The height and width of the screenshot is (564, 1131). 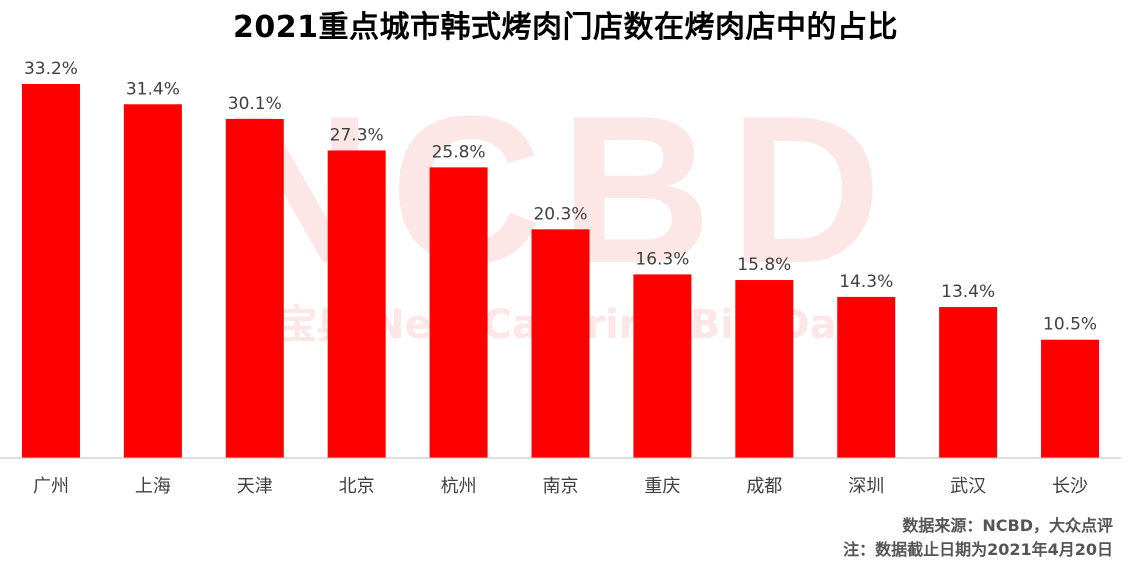 I want to click on x-tick-label: 天津, so click(x=255, y=486).